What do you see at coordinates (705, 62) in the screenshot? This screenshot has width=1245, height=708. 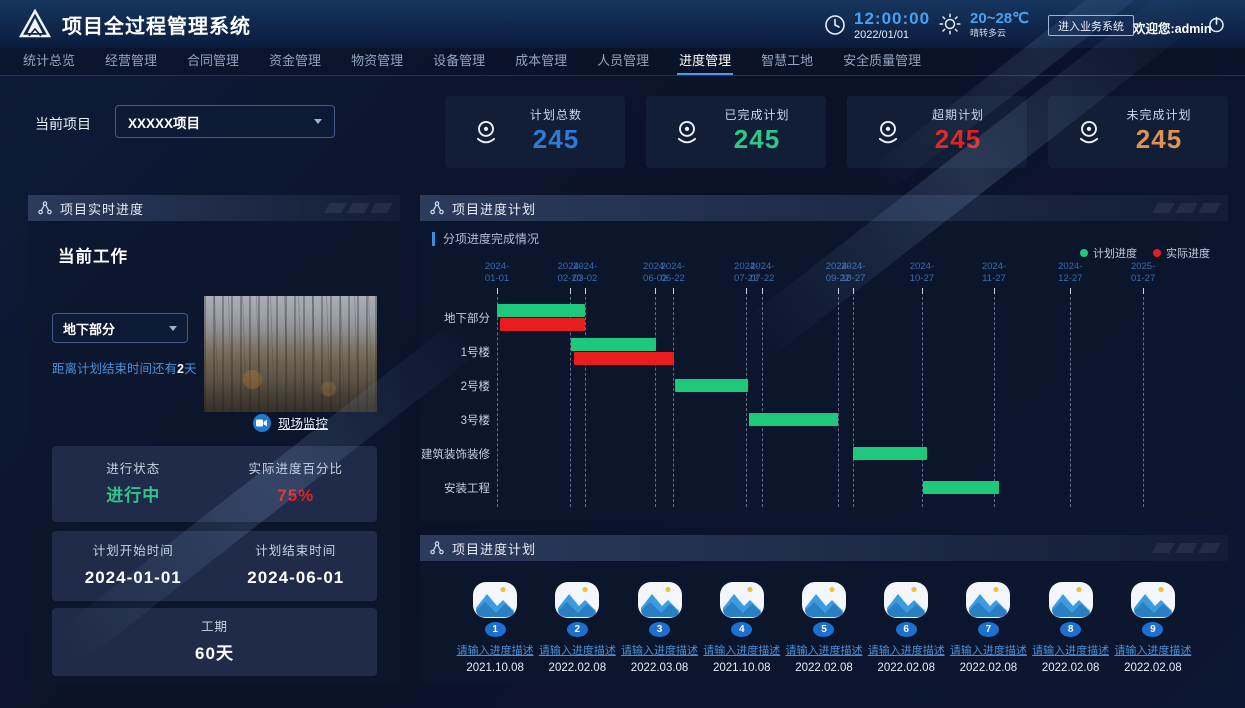 I see `nav-tab-进度管理: 进度管理` at bounding box center [705, 62].